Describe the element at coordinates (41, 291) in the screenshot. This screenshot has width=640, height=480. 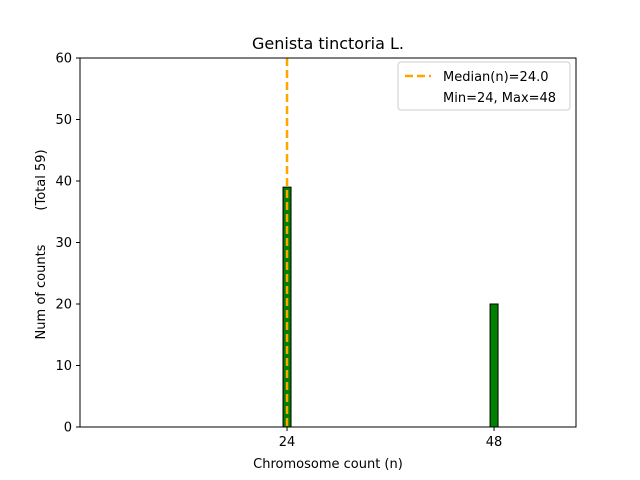
I see `y-axis-label: Num of counts` at that location.